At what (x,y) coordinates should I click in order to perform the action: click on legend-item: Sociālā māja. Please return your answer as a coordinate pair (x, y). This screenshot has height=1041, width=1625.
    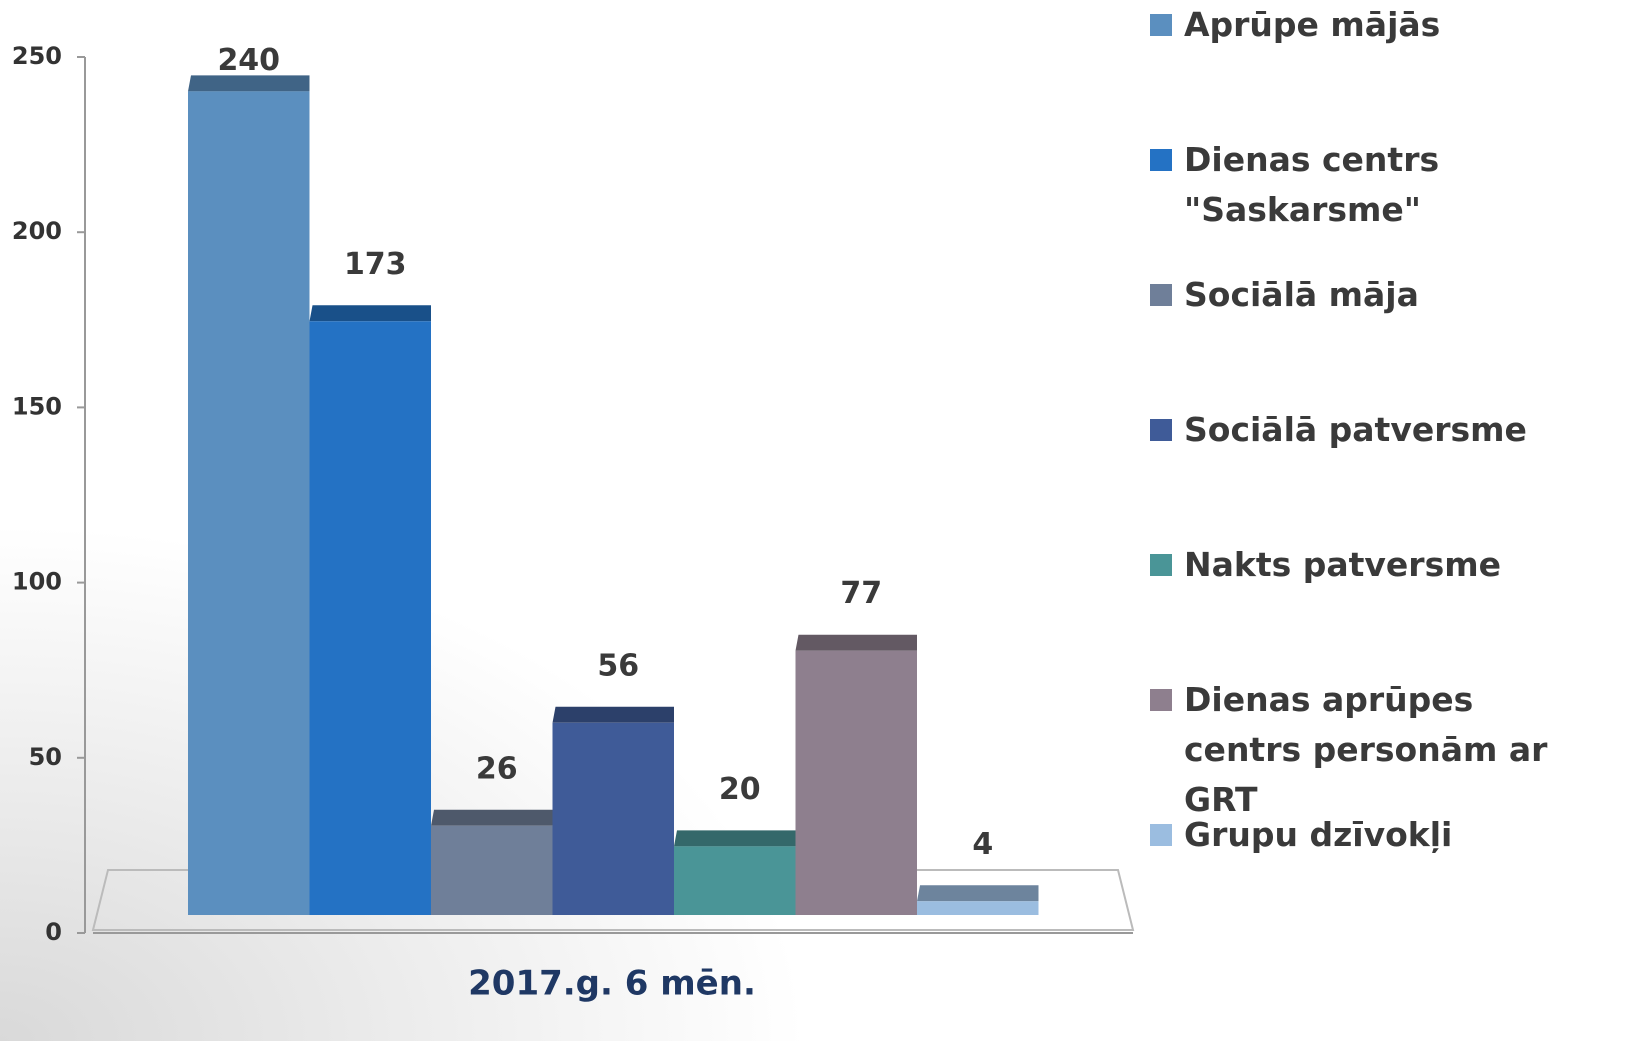
    Looking at the image, I should click on (1284, 295).